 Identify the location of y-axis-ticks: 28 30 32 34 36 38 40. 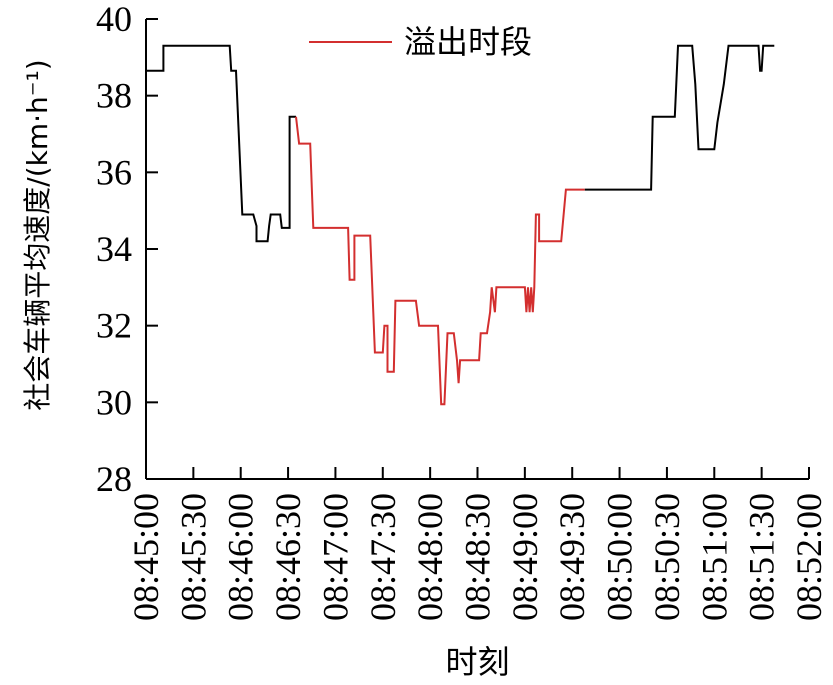
(127, 249).